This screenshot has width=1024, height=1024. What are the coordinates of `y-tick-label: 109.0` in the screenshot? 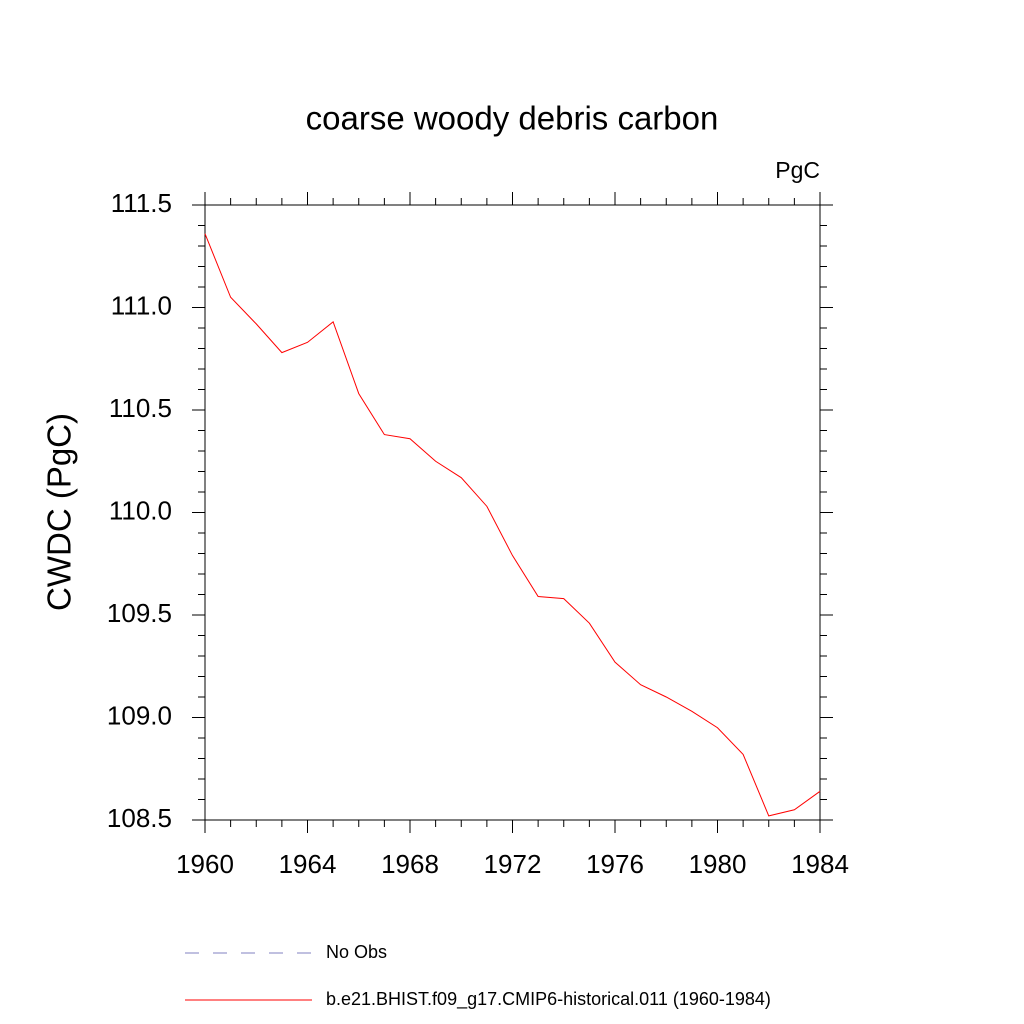 It's located at (139, 715).